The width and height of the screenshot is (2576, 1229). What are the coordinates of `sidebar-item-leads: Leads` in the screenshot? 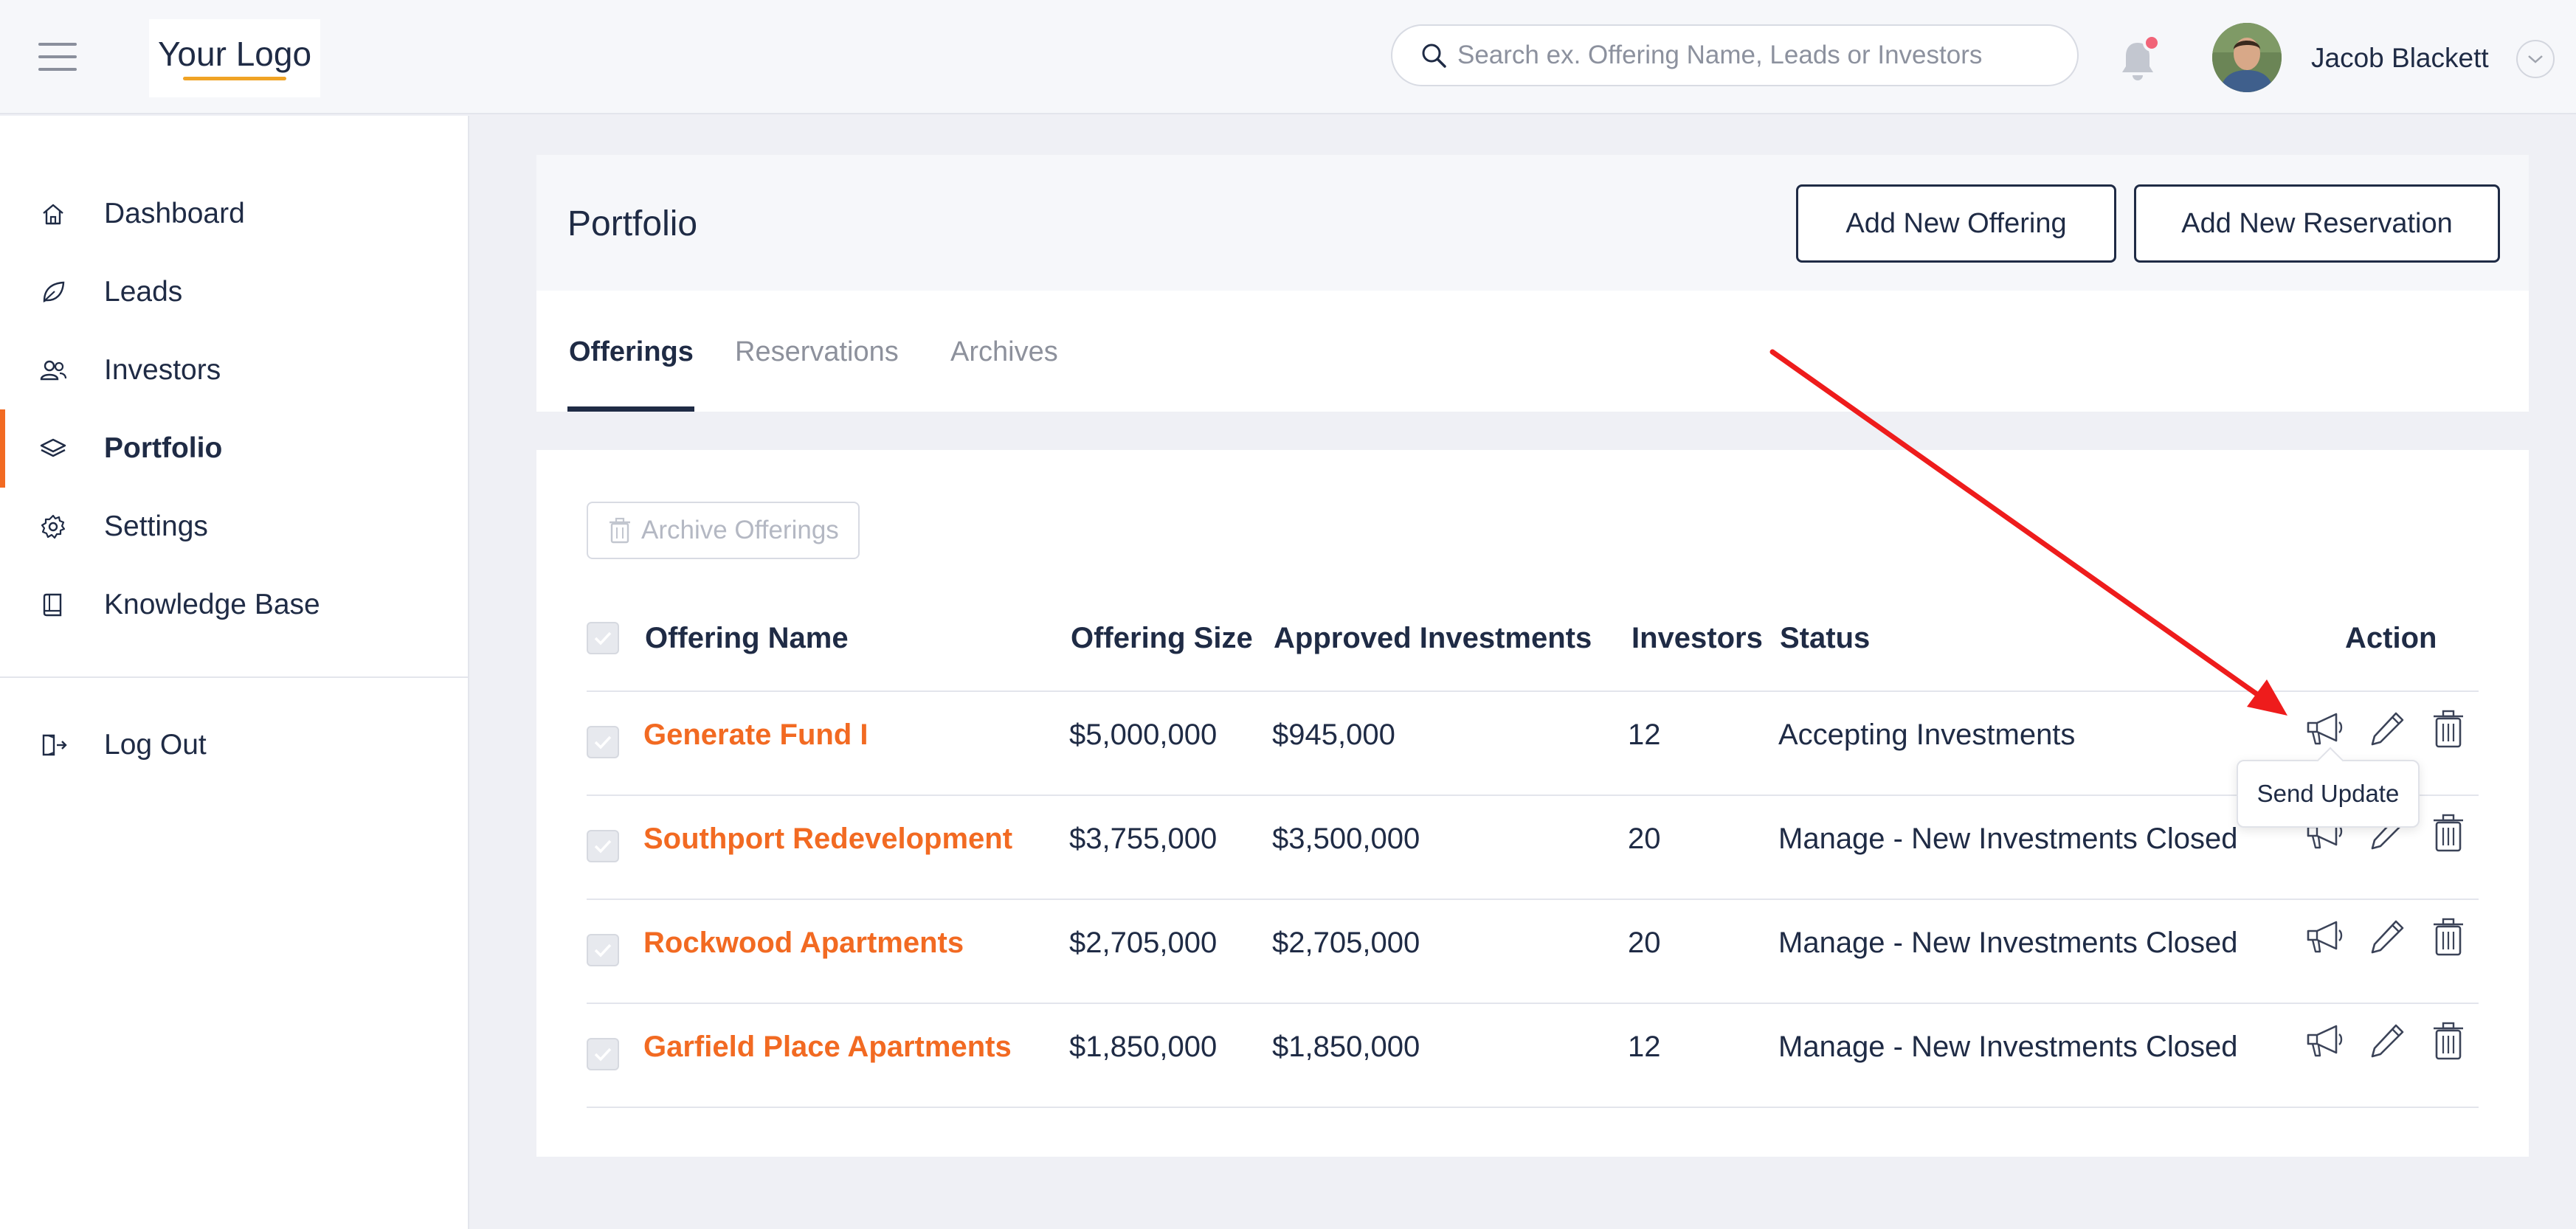 It's located at (234, 292).